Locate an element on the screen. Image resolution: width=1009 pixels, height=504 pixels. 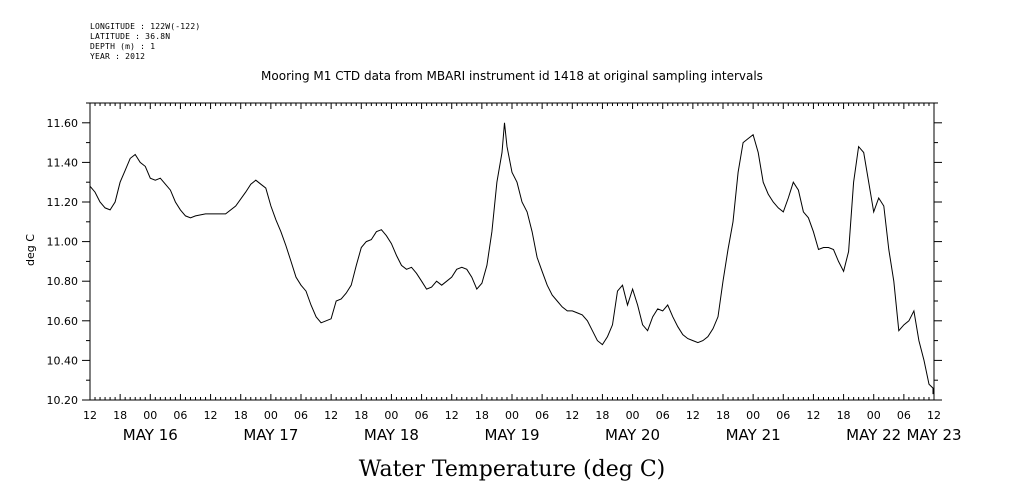
day-label: MAY 23 is located at coordinates (933, 435).